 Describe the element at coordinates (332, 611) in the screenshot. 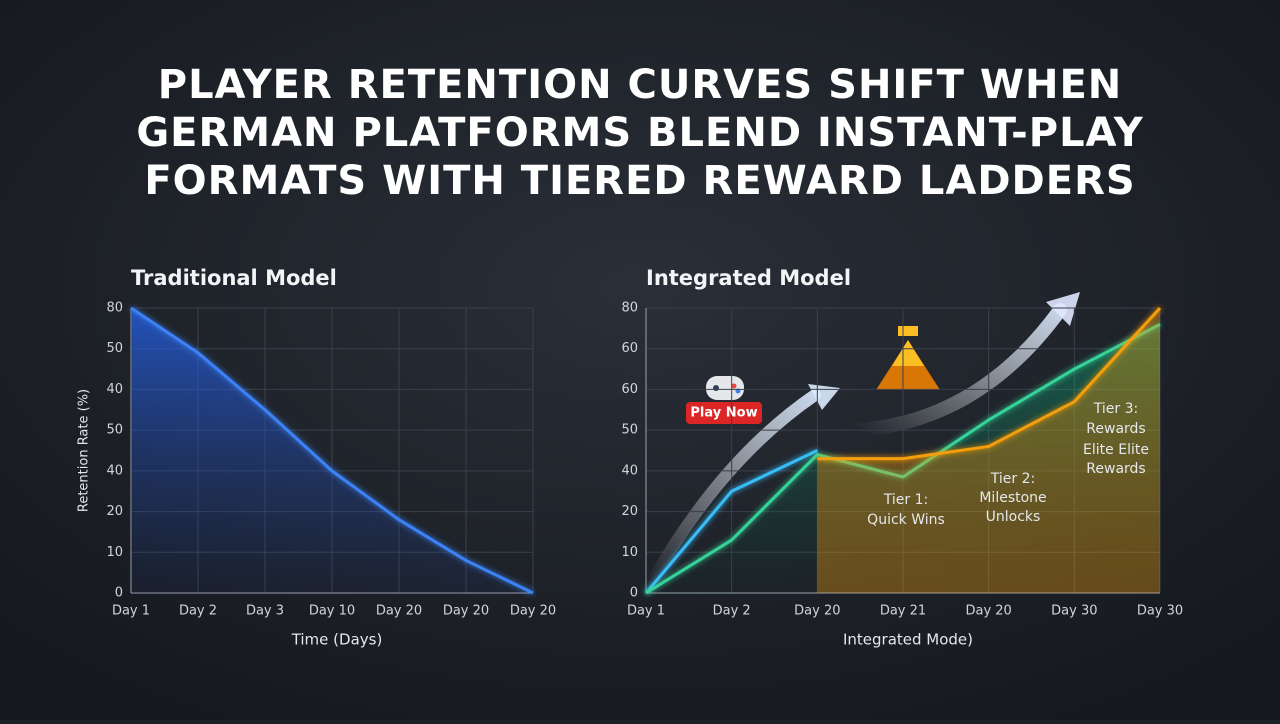

I see `x-tick-label: Day 10` at that location.